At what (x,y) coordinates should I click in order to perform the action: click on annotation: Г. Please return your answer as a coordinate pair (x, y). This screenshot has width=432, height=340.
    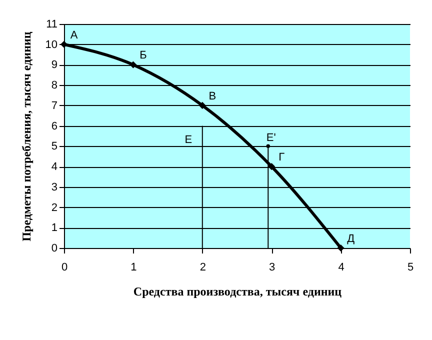
    Looking at the image, I should click on (281, 158).